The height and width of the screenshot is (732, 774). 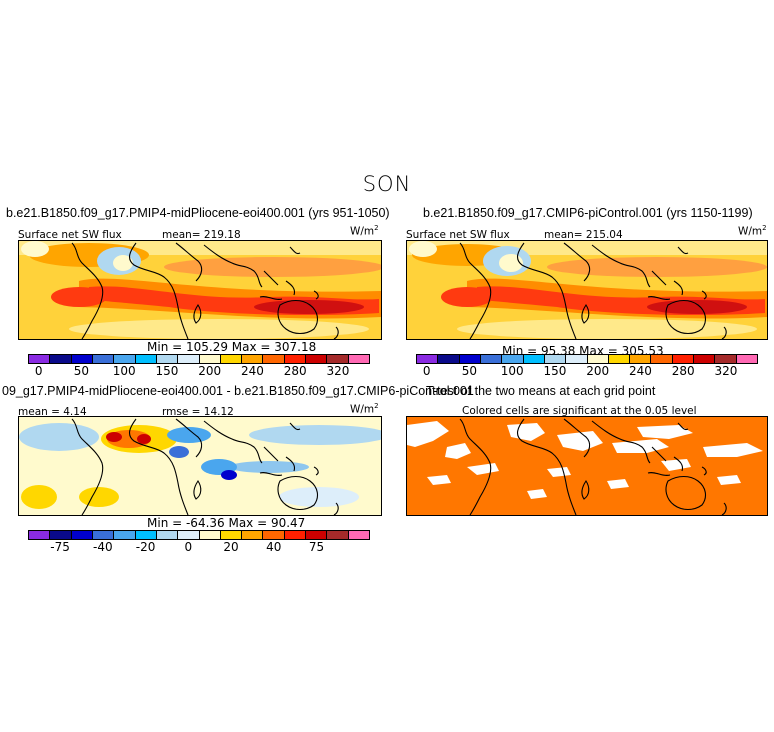 I want to click on panel2-mean: mean= 215.04, so click(x=583, y=235).